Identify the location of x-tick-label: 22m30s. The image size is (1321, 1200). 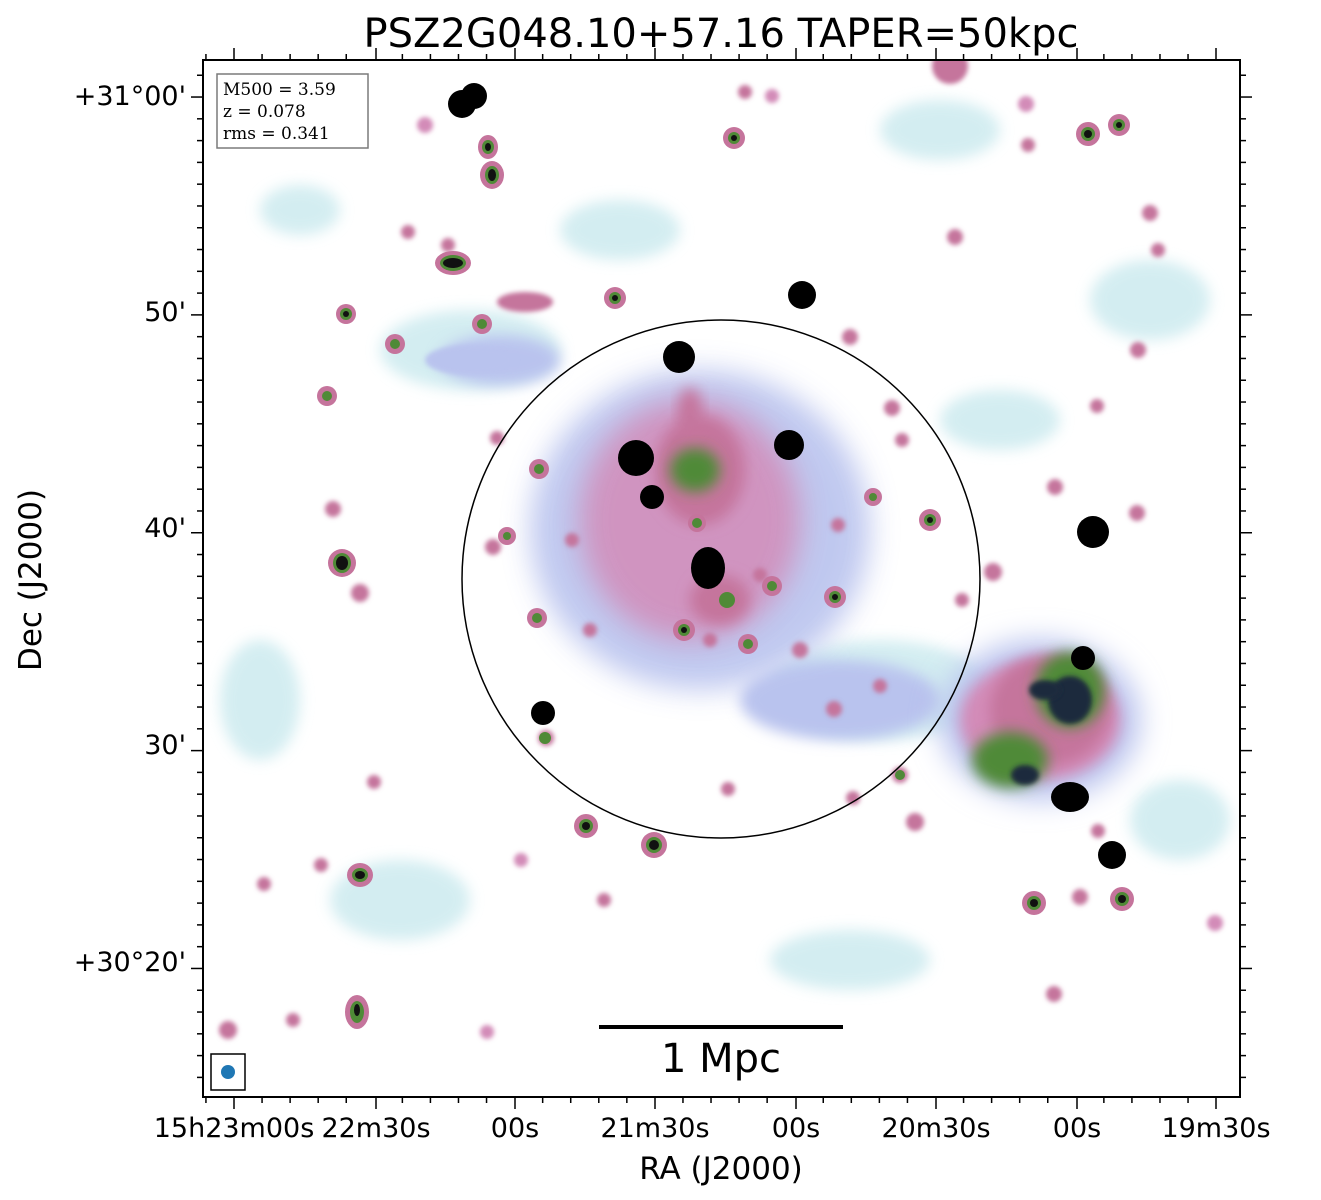
(375, 1128).